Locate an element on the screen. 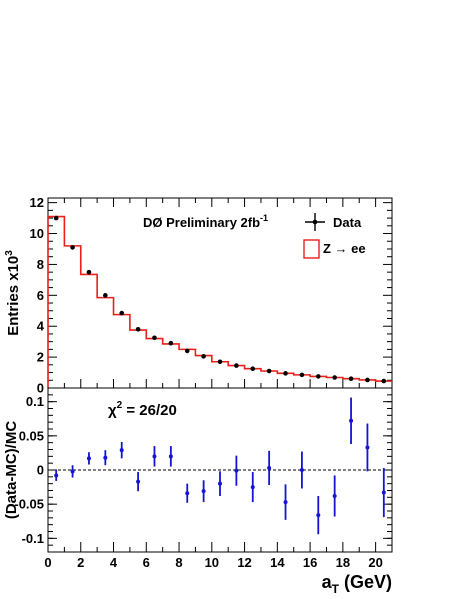  x-tick-label: 4 is located at coordinates (114, 562).